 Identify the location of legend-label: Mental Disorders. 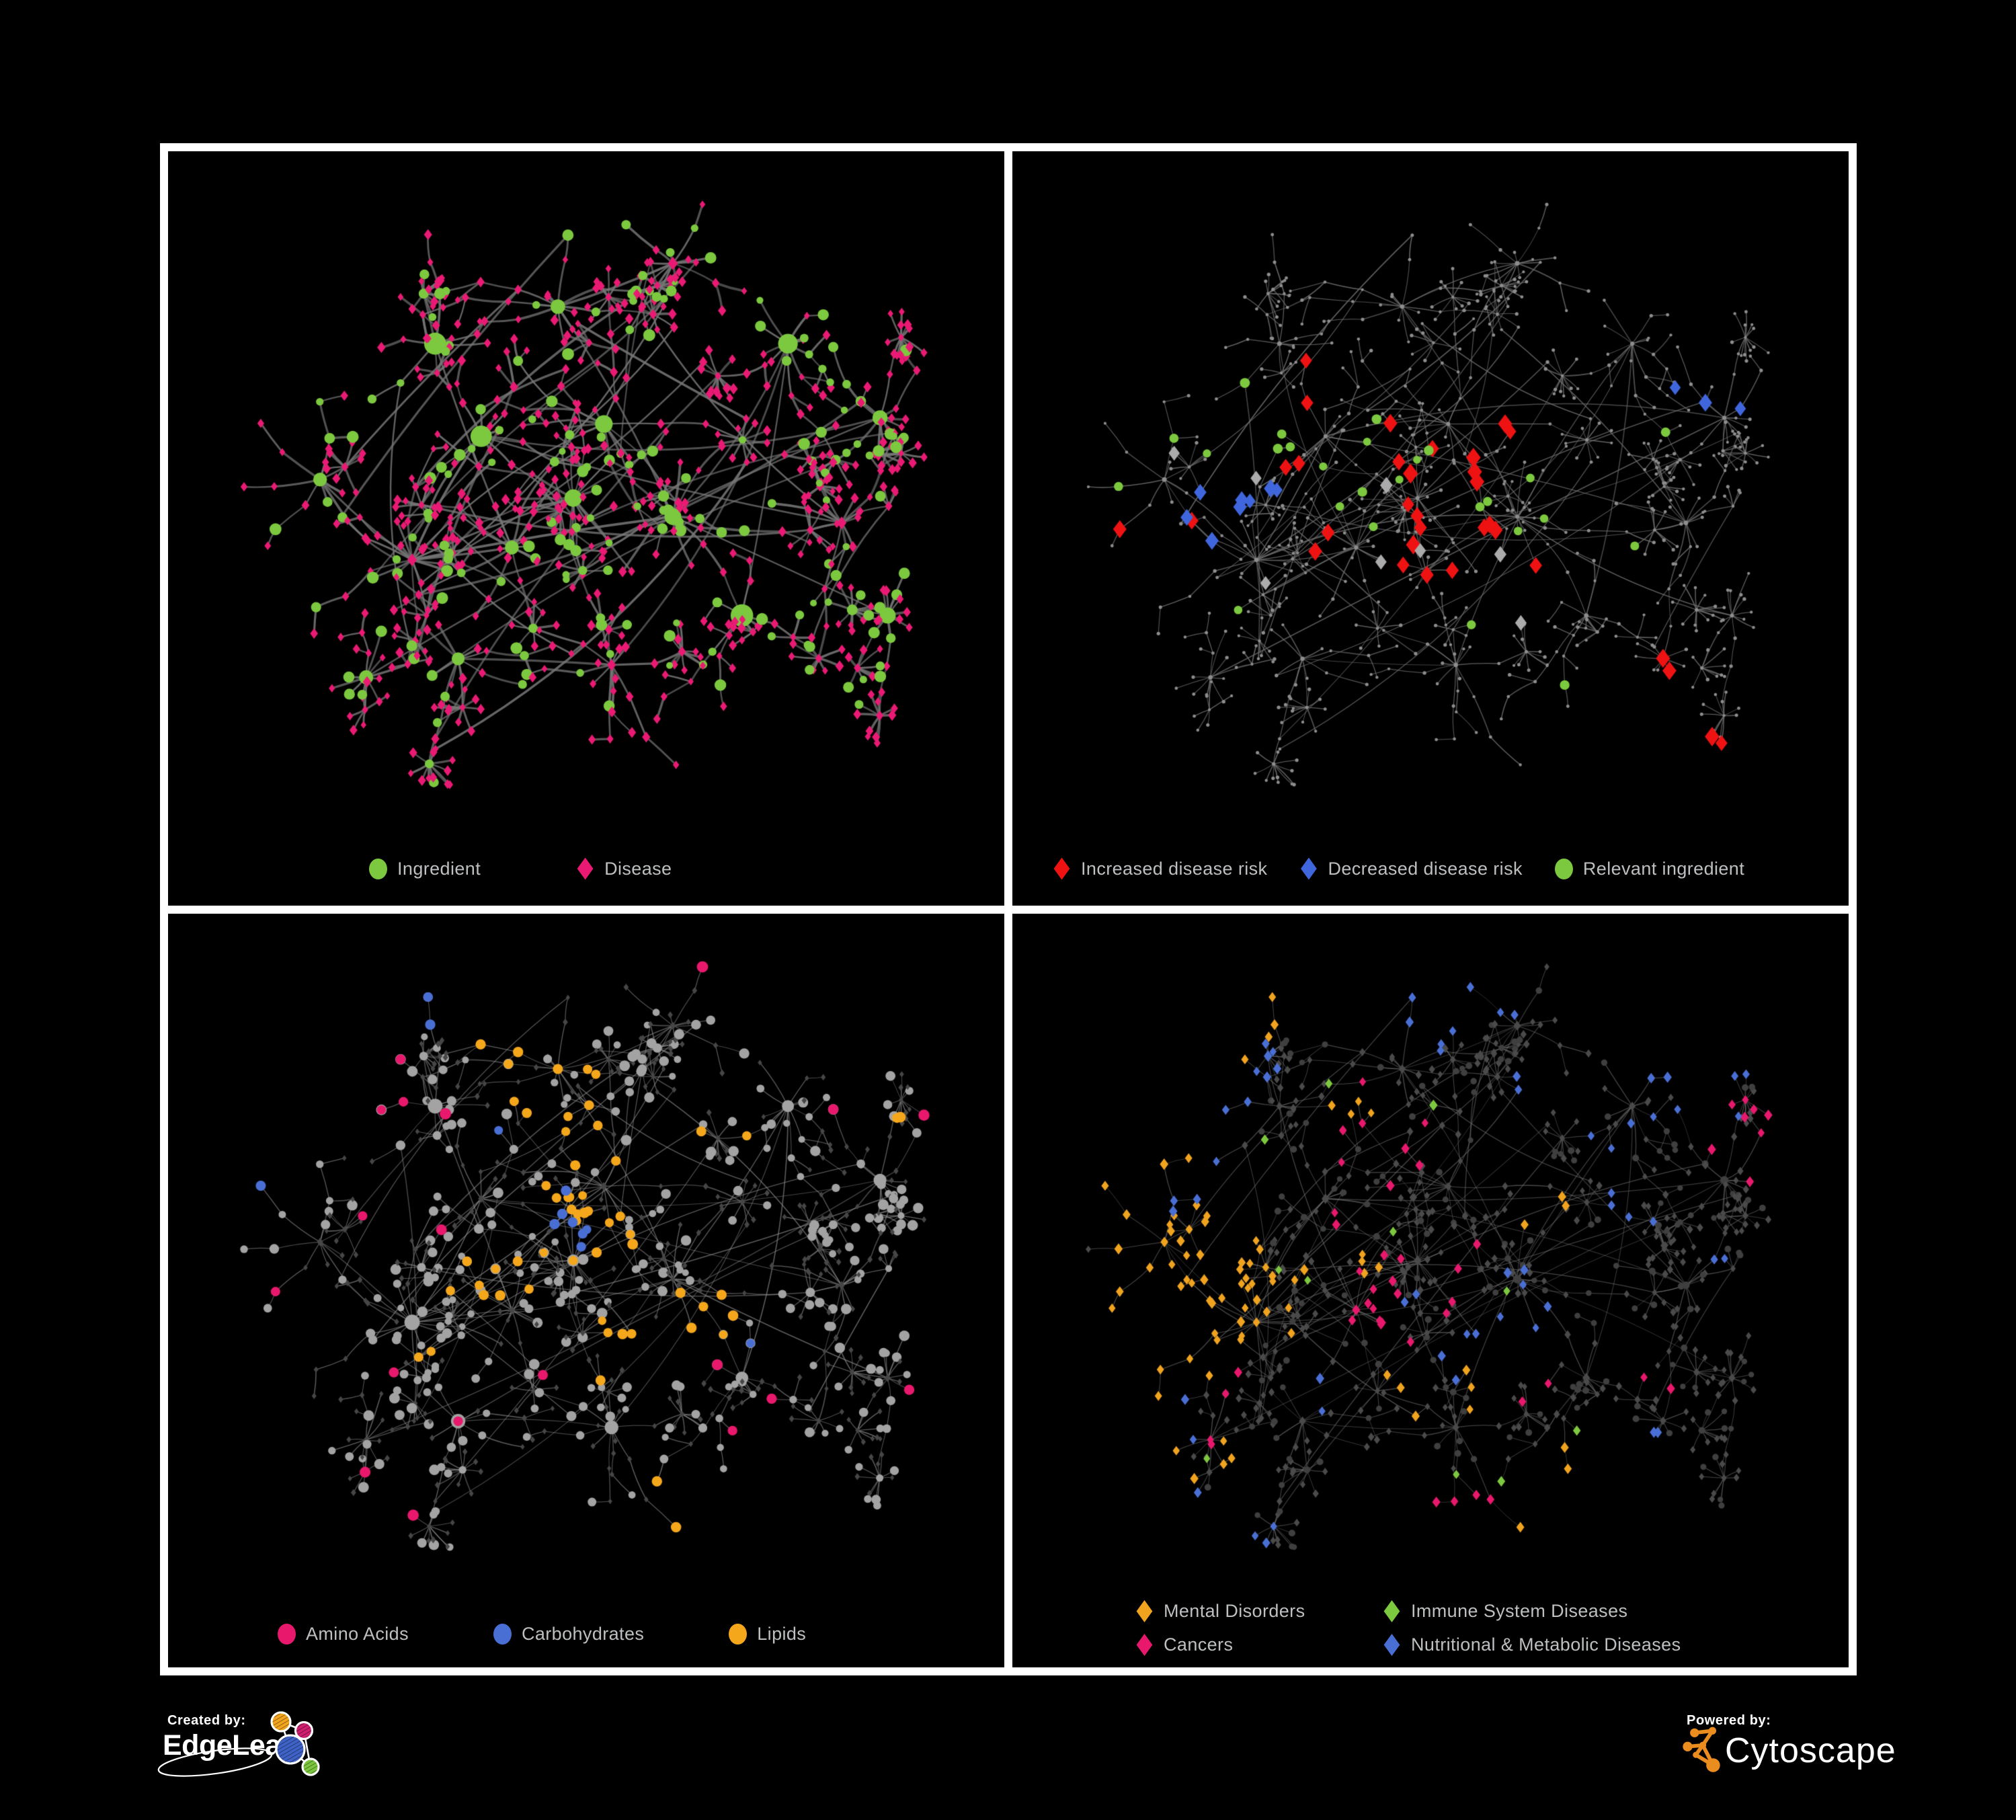
(1234, 1611).